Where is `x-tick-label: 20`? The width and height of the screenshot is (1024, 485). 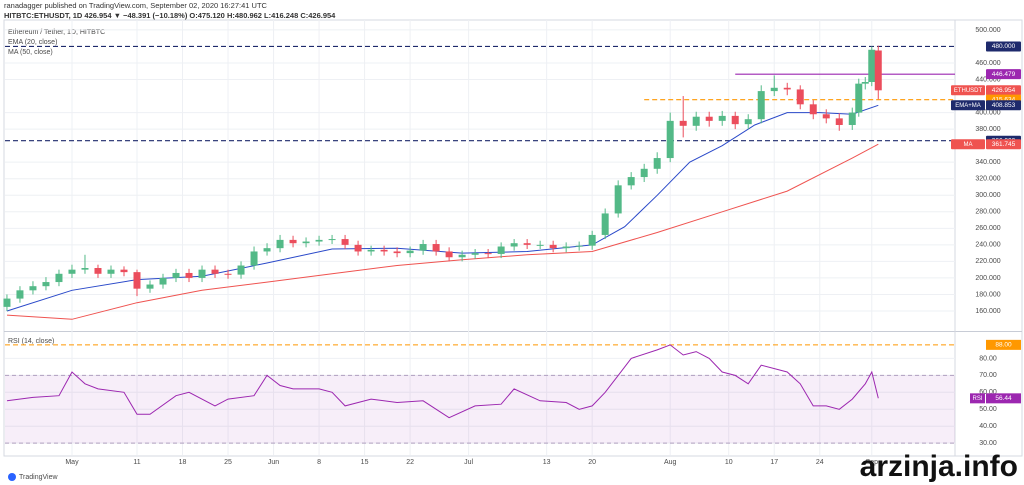
x-tick-label: 20 is located at coordinates (592, 462).